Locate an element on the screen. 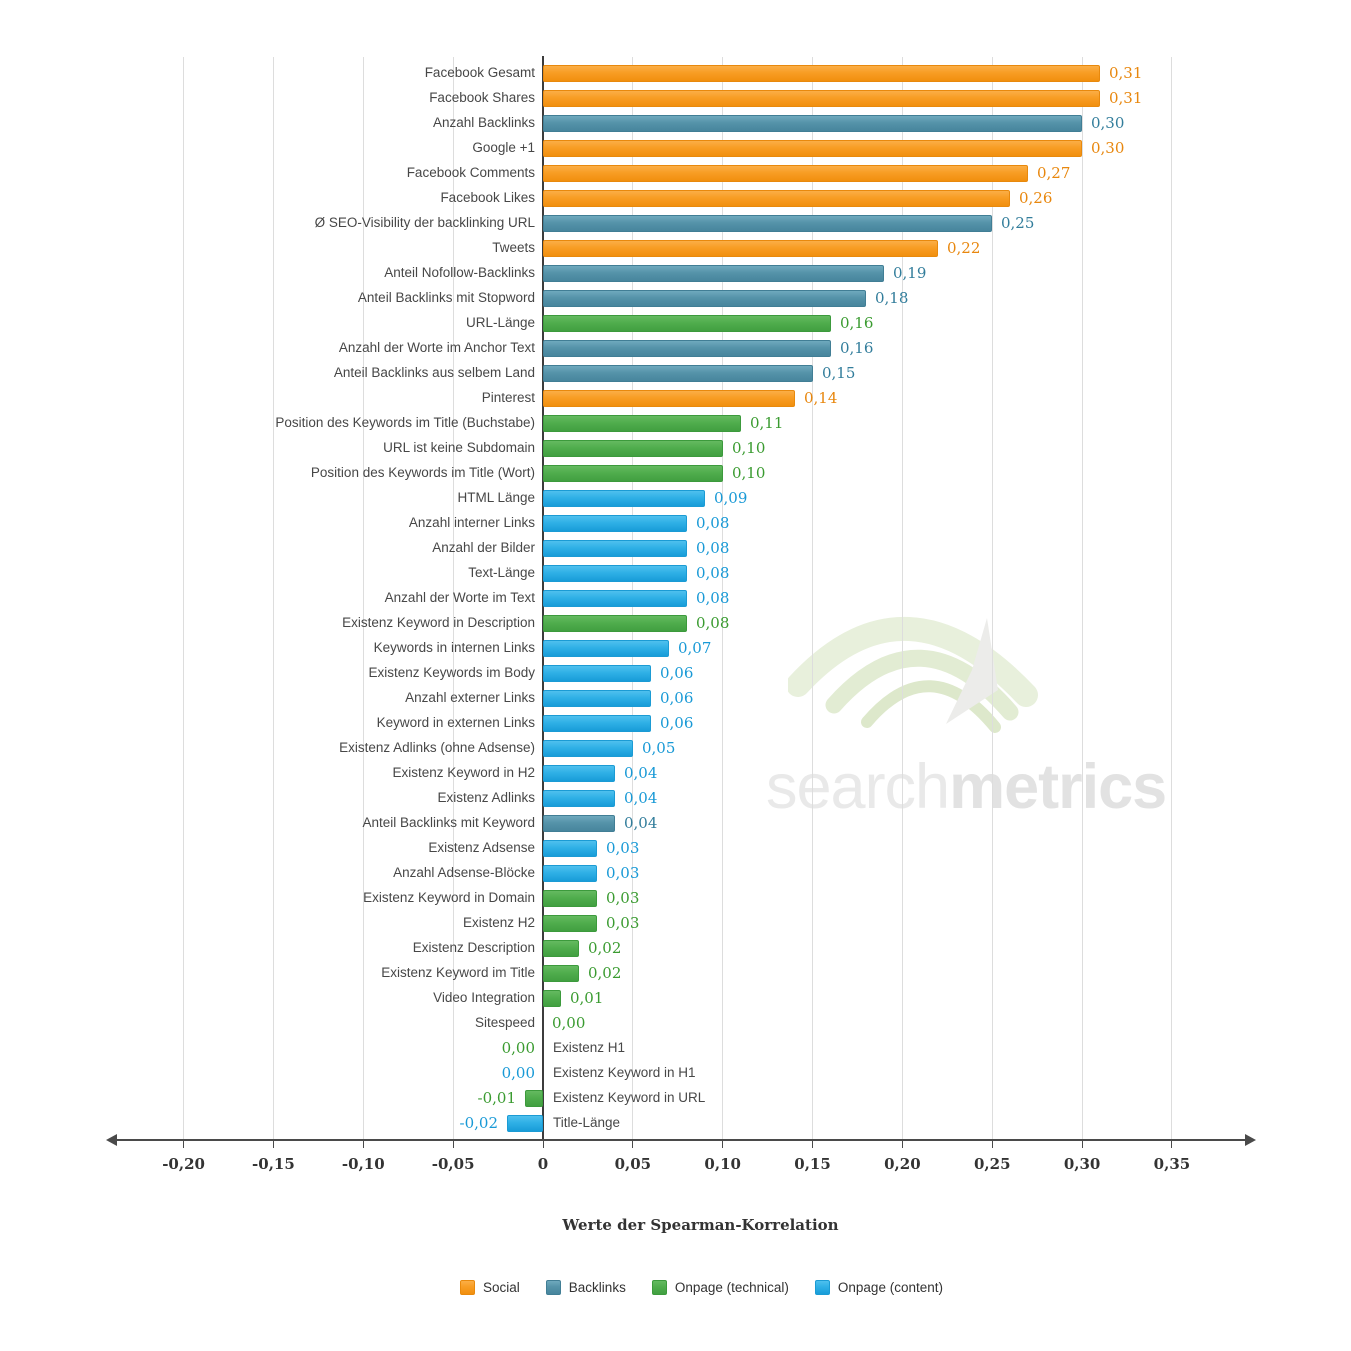 Image resolution: width=1351 pixels, height=1351 pixels. axis-tick-label: 0,15 is located at coordinates (812, 1164).